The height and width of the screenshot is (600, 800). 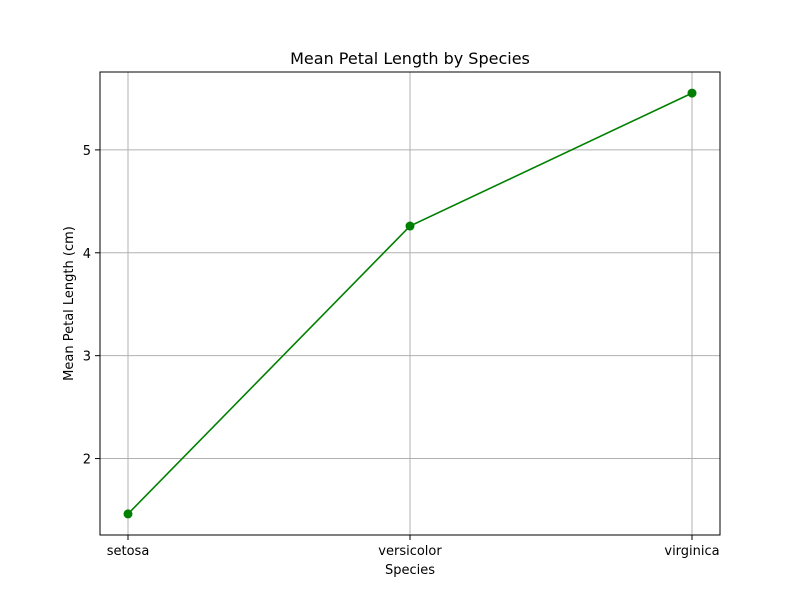 I want to click on x-tick-label: virginica, so click(x=691, y=551).